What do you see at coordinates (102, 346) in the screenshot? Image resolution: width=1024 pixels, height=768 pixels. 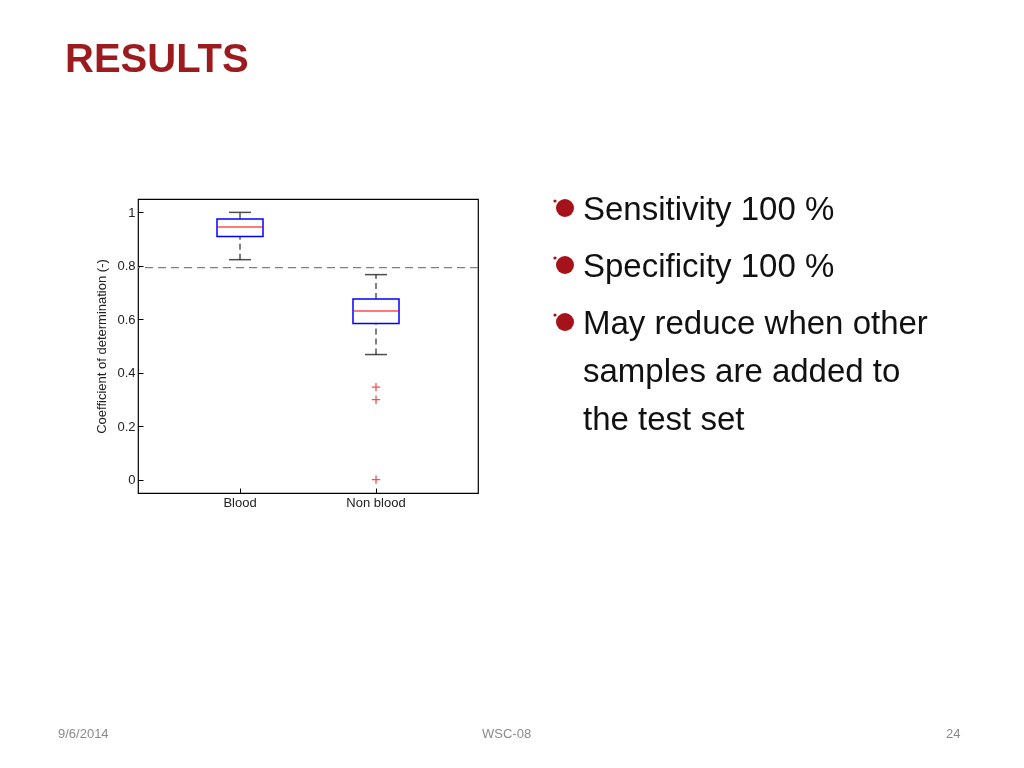 I see `y-axis-title: Coefficient of determination (-)` at bounding box center [102, 346].